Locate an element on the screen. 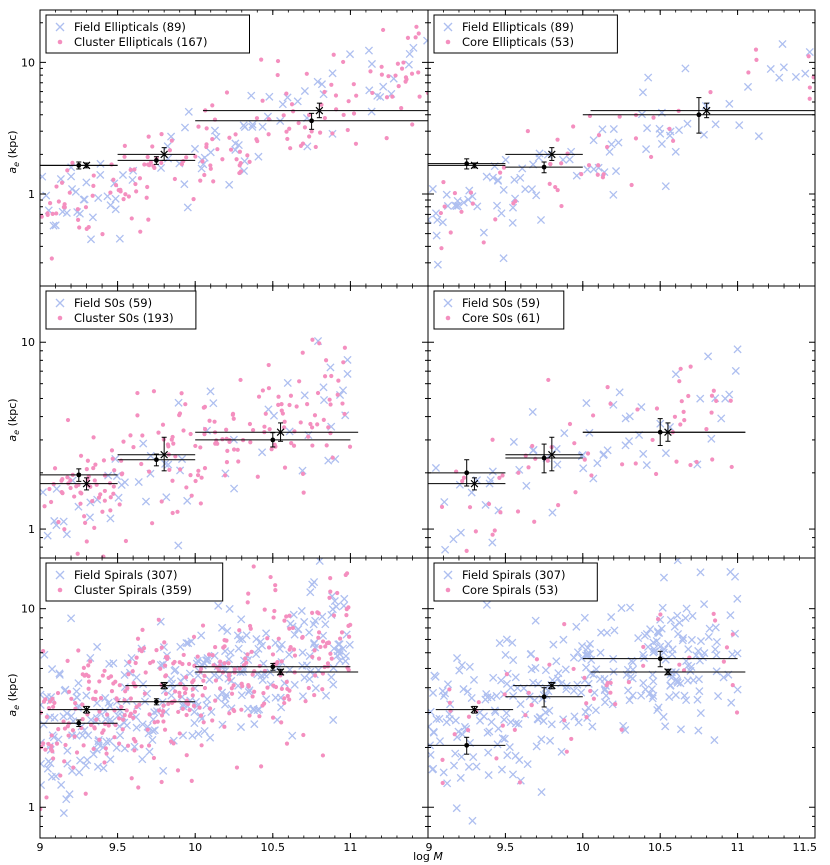  field-bin-mean-marker is located at coordinates (668, 672).